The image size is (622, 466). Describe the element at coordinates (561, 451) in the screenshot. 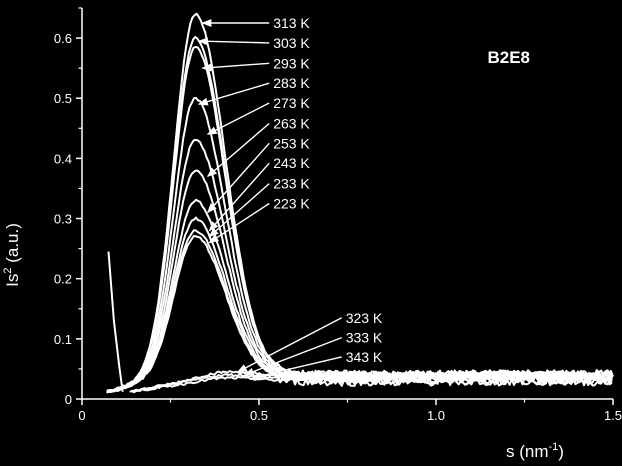

I see `x-axis-title-tail: )` at that location.